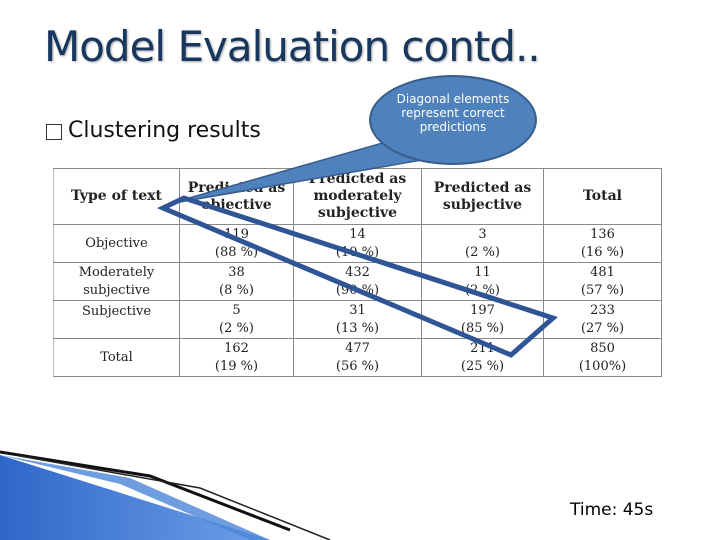 The width and height of the screenshot is (720, 540). What do you see at coordinates (236, 348) in the screenshot?
I see `cell-count: 162` at bounding box center [236, 348].